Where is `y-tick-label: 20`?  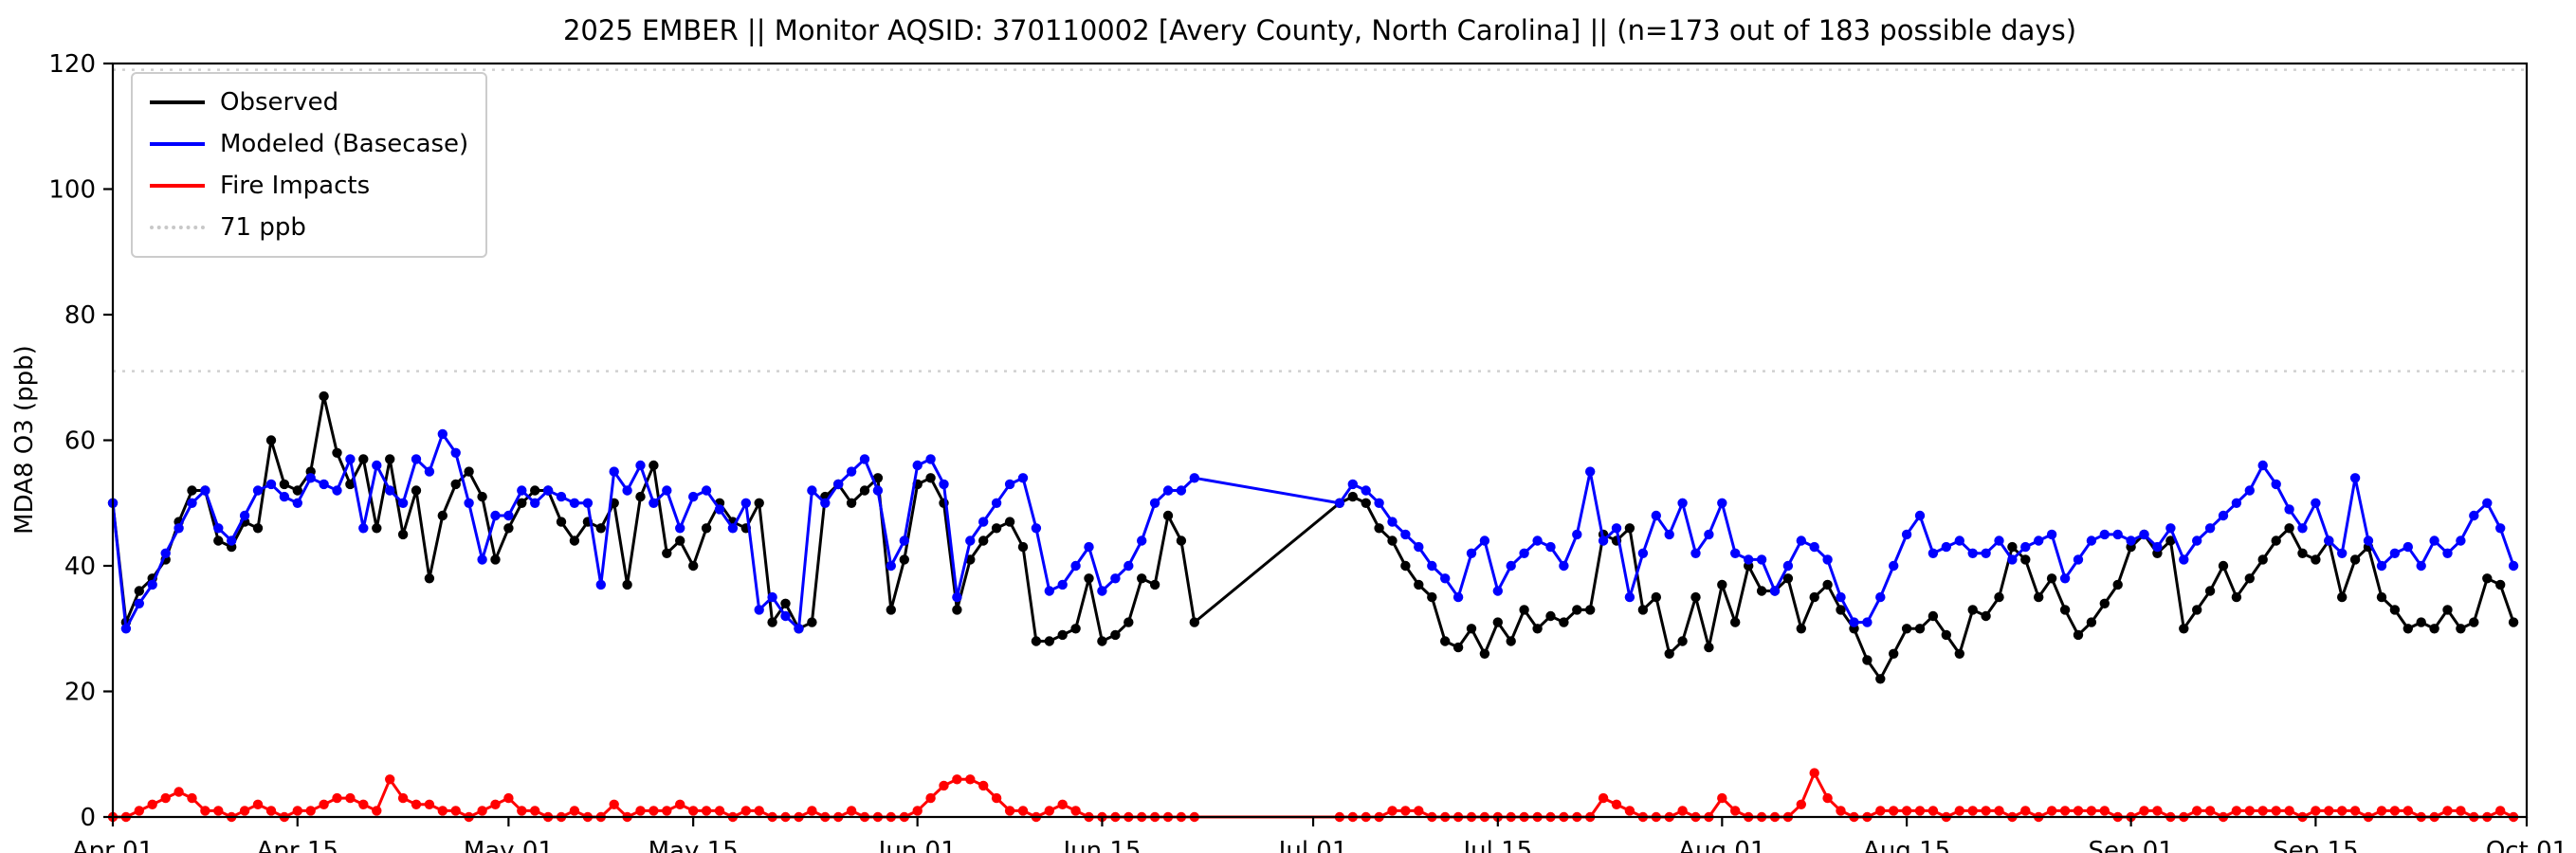
y-tick-label: 20 is located at coordinates (80, 693).